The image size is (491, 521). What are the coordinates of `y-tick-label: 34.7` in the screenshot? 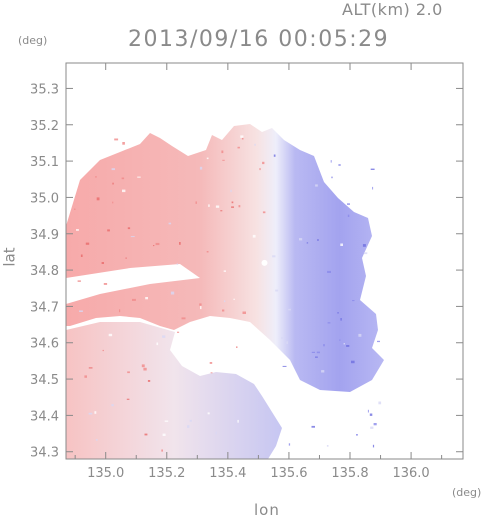 It's located at (44, 307).